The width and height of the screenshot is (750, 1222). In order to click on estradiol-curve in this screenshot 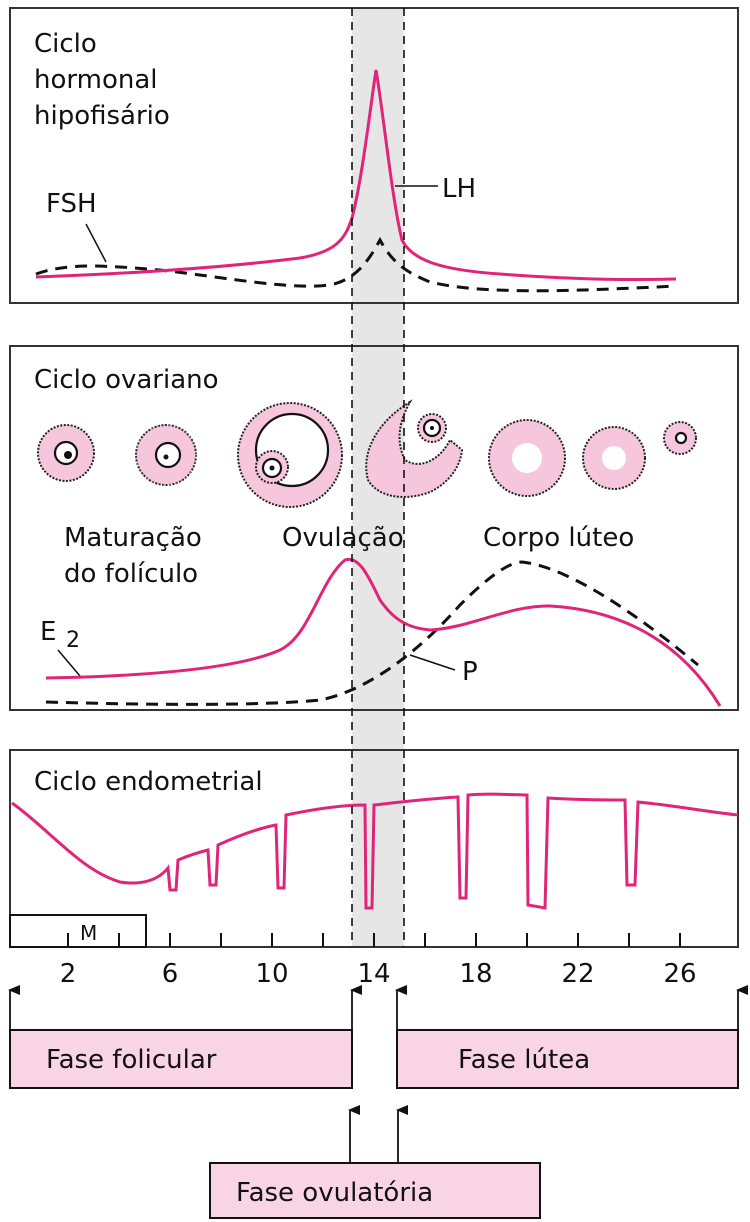, I will do `click(383, 632)`.